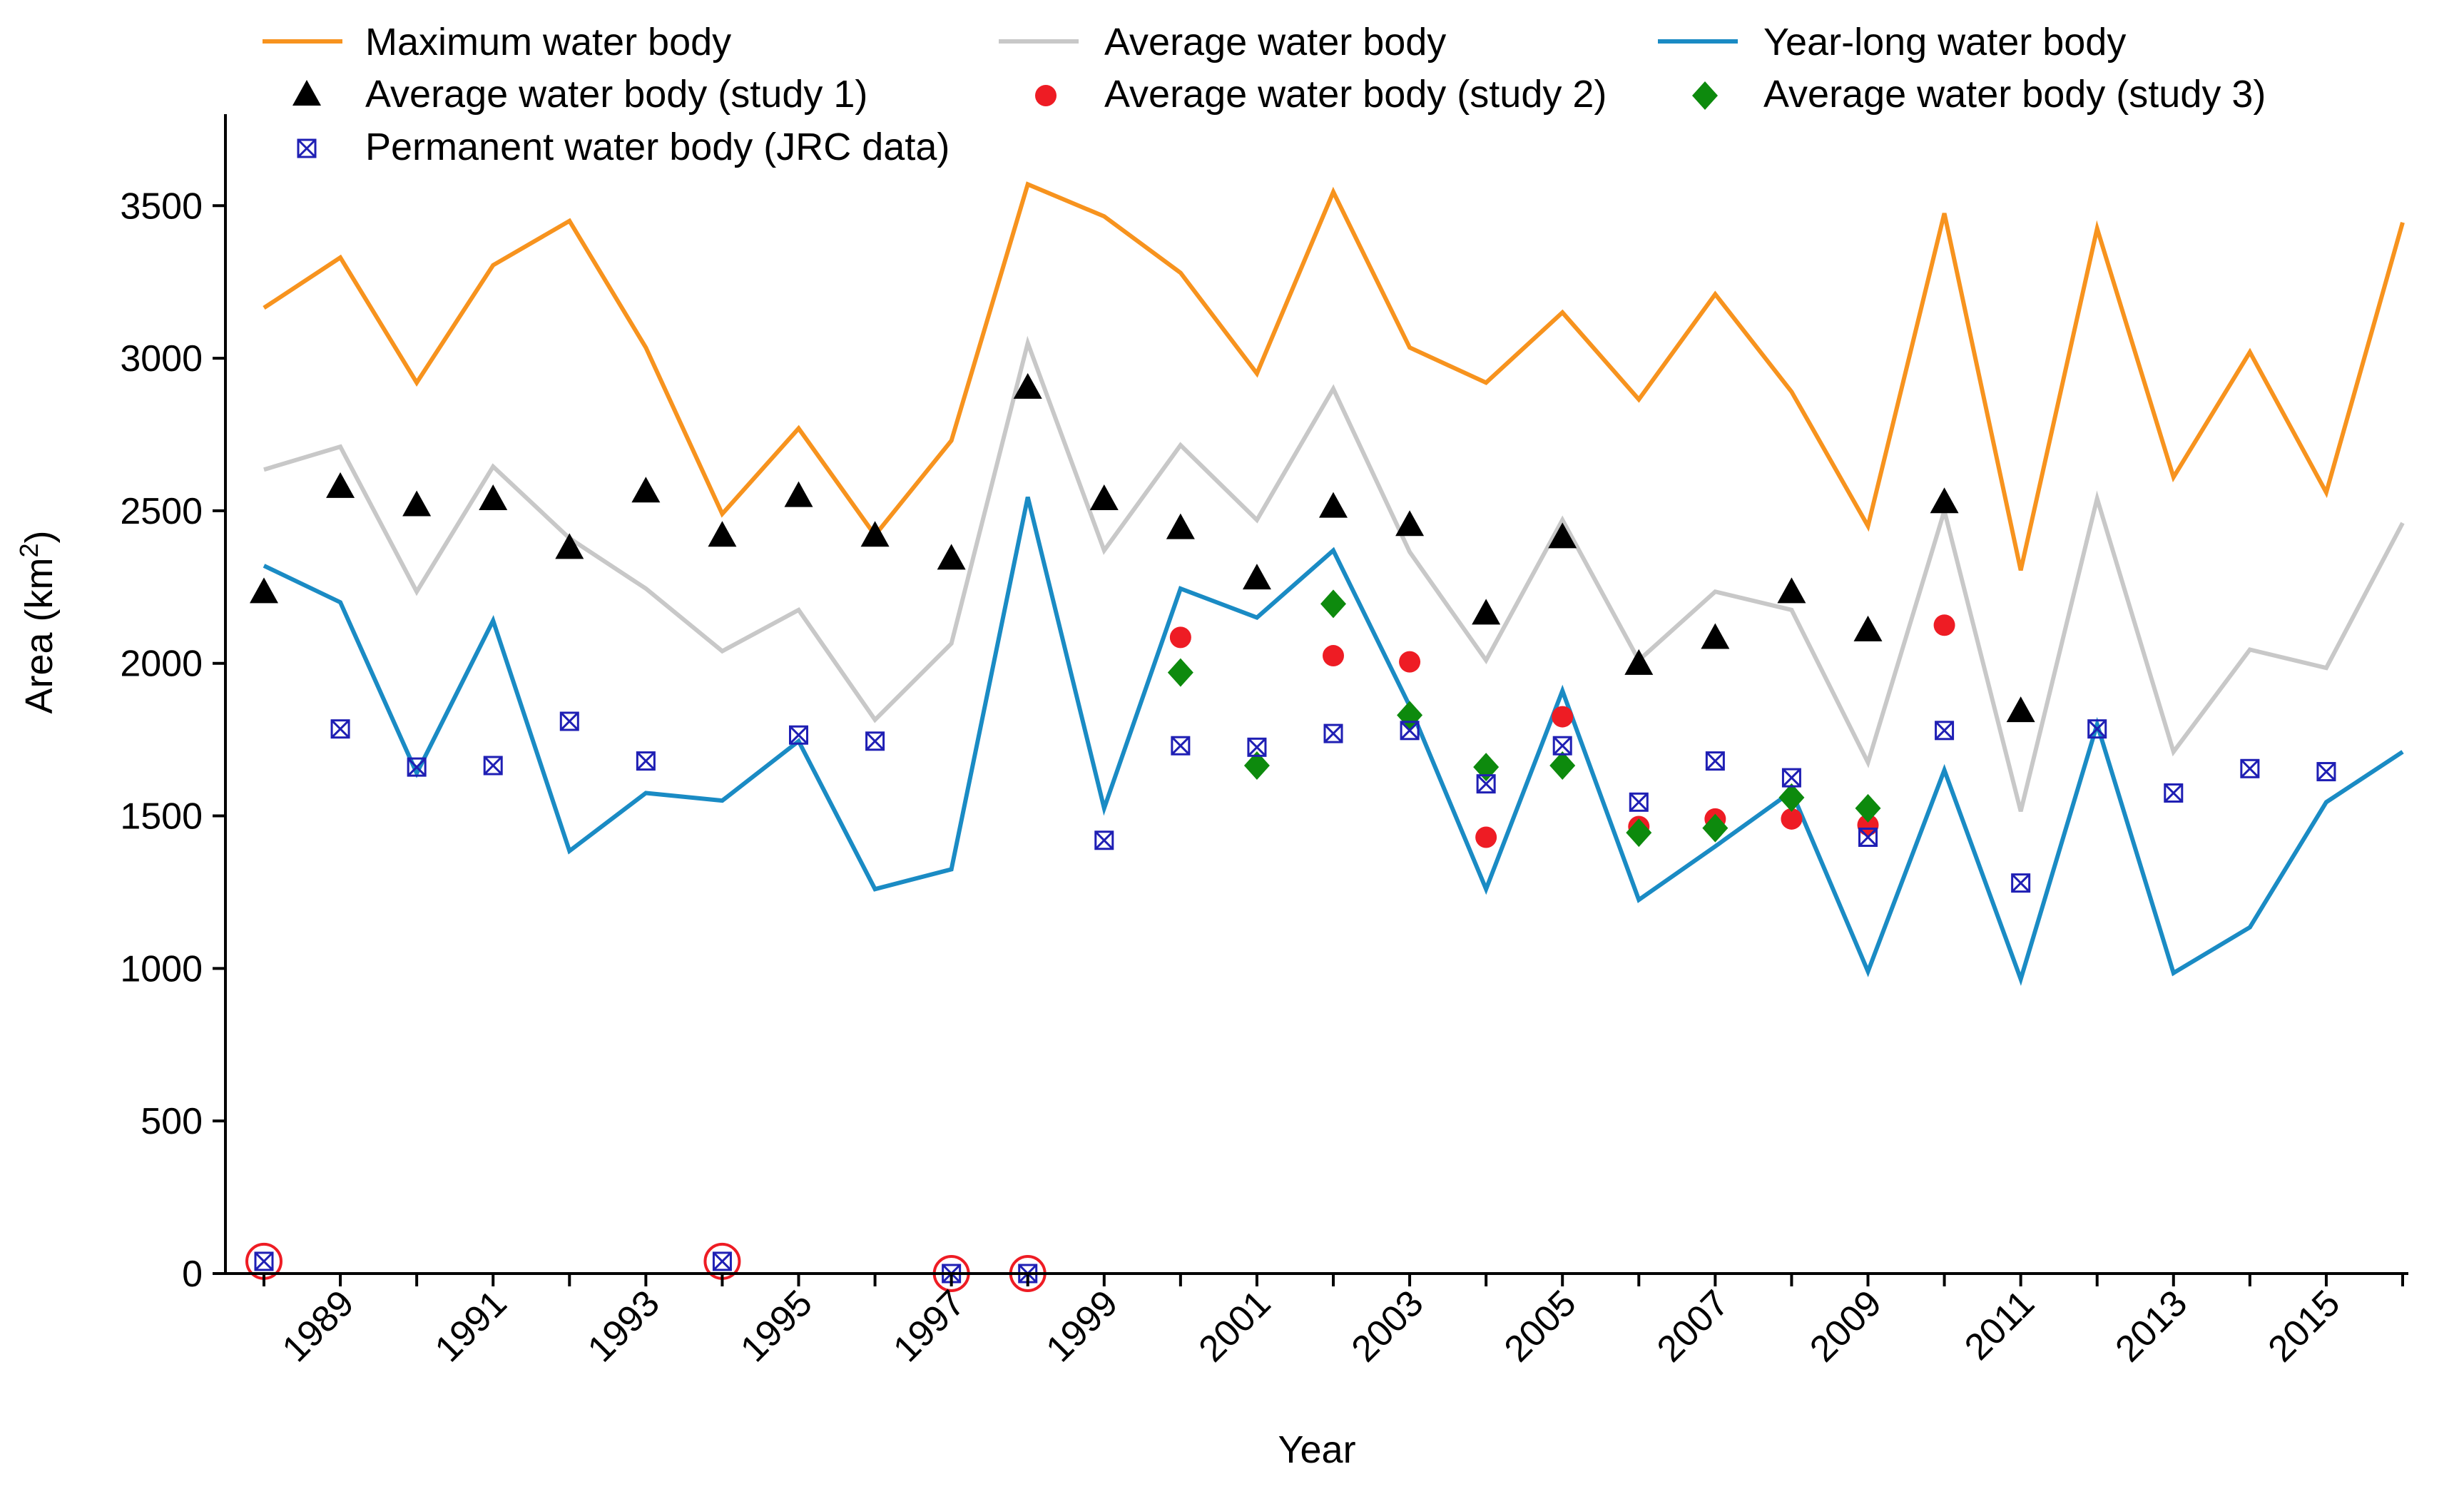  Describe the element at coordinates (929, 1326) in the screenshot. I see `x-tick-label: 1997` at that location.